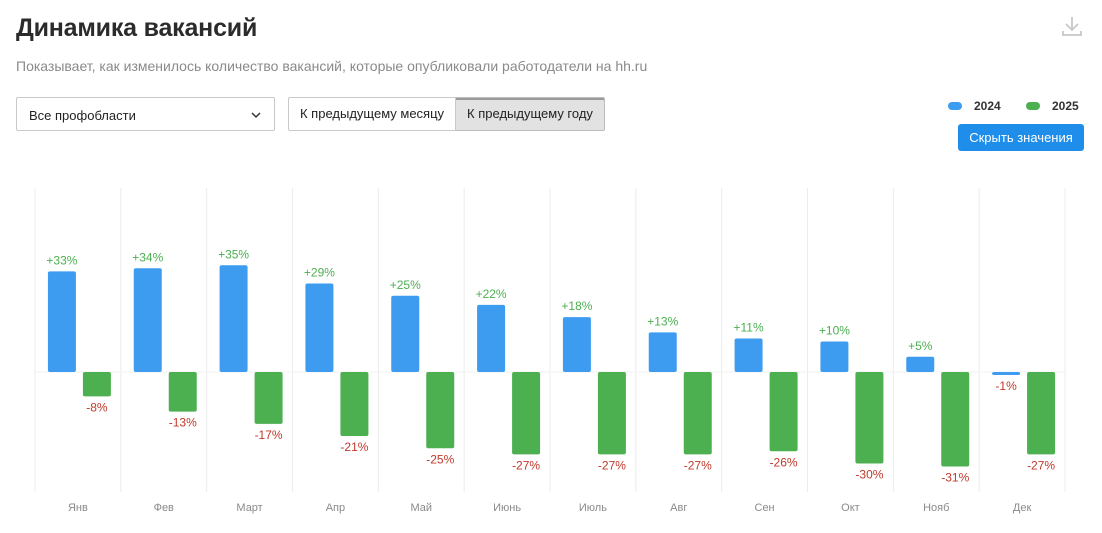  I want to click on month-label: Май, so click(421, 508).